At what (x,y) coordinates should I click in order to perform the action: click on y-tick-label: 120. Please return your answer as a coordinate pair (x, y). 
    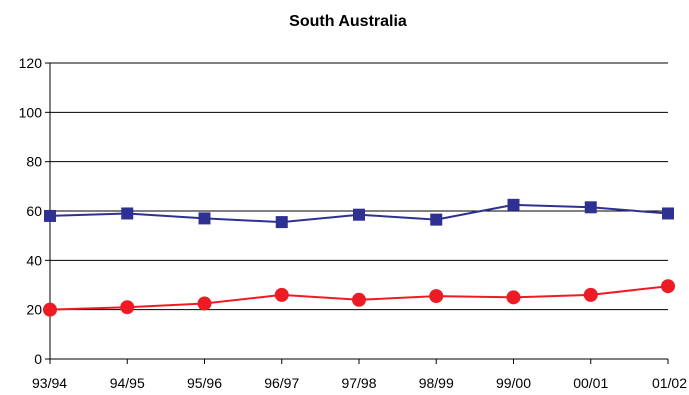
    Looking at the image, I should click on (31, 63).